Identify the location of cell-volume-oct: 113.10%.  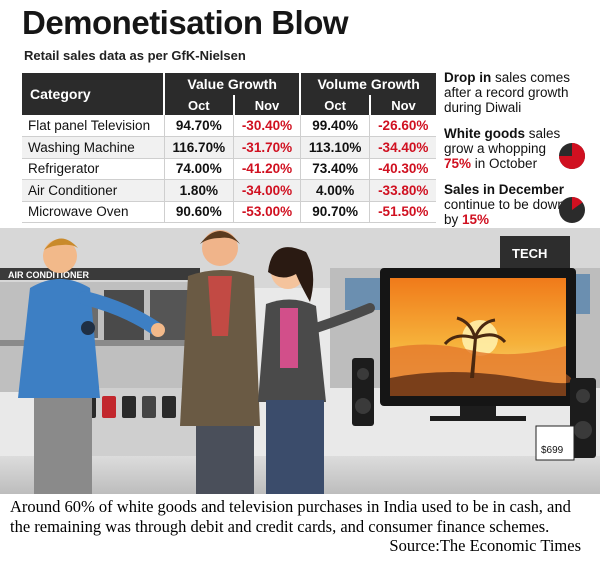
(334, 147).